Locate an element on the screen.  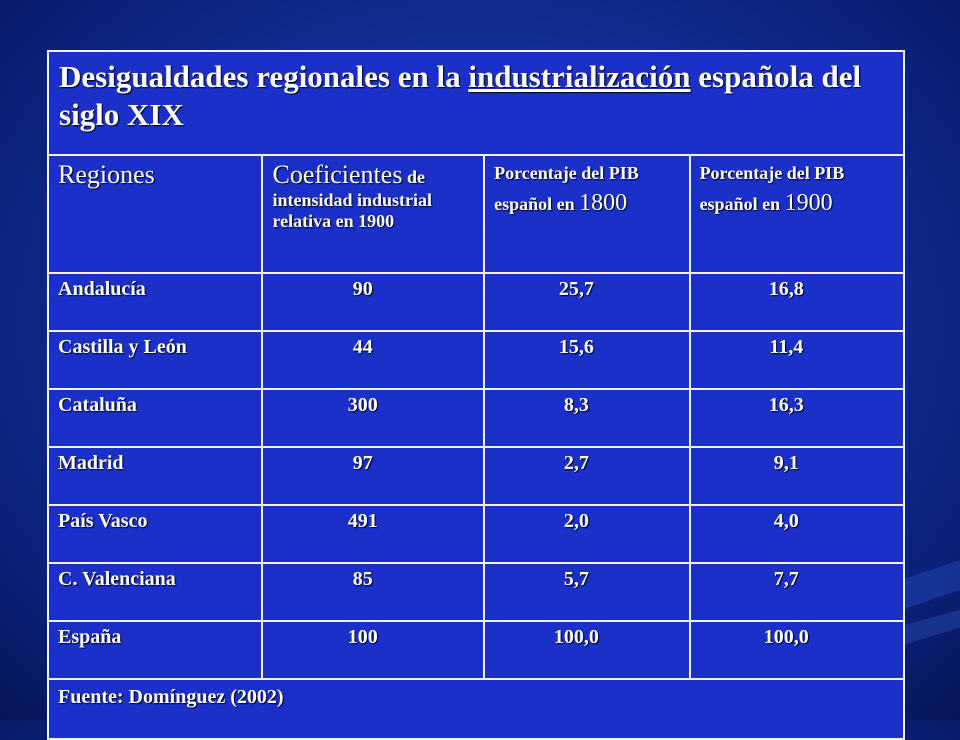
cell-coef: 44 is located at coordinates (373, 360).